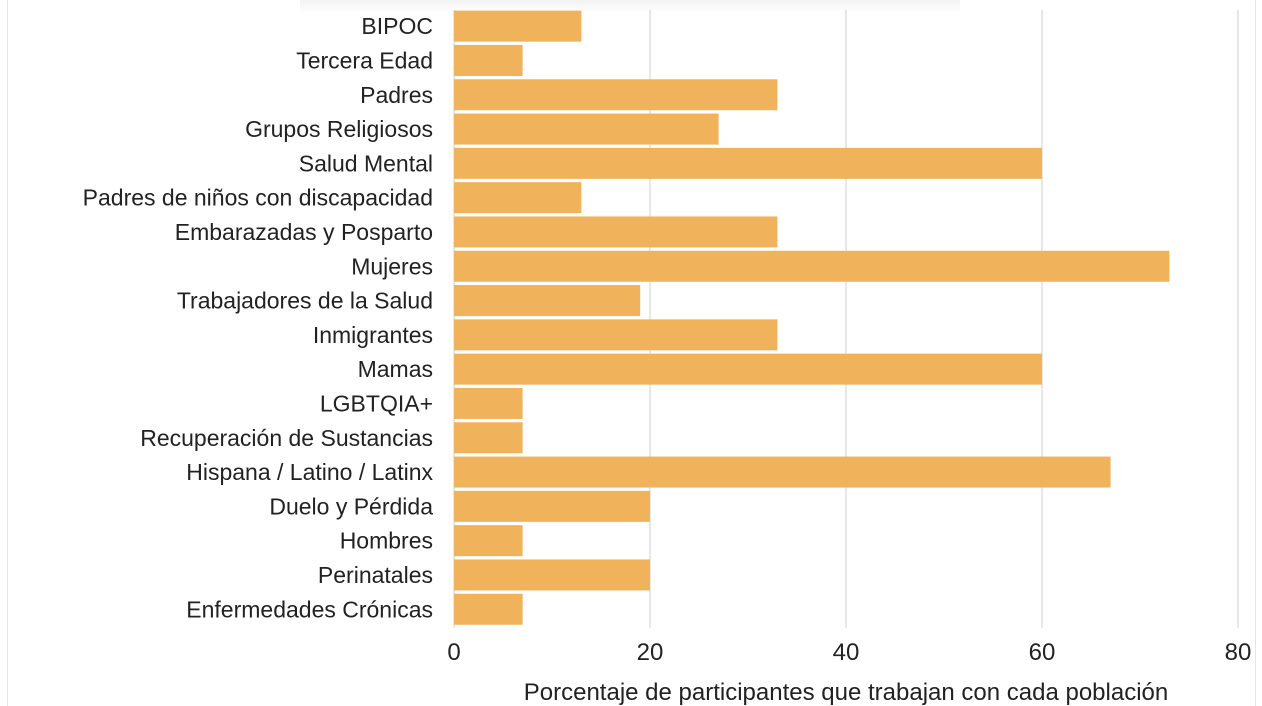  I want to click on category-label: Grupos Religiosos, so click(339, 129).